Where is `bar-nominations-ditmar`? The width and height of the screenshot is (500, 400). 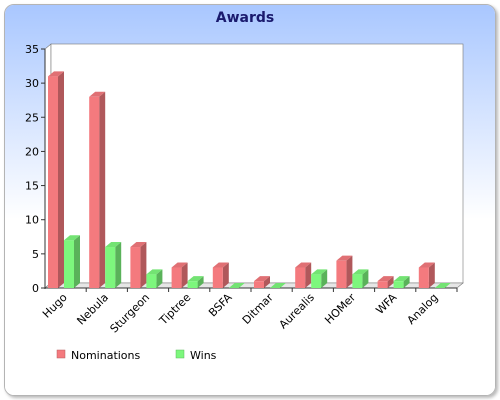
bar-nominations-ditmar is located at coordinates (262, 282).